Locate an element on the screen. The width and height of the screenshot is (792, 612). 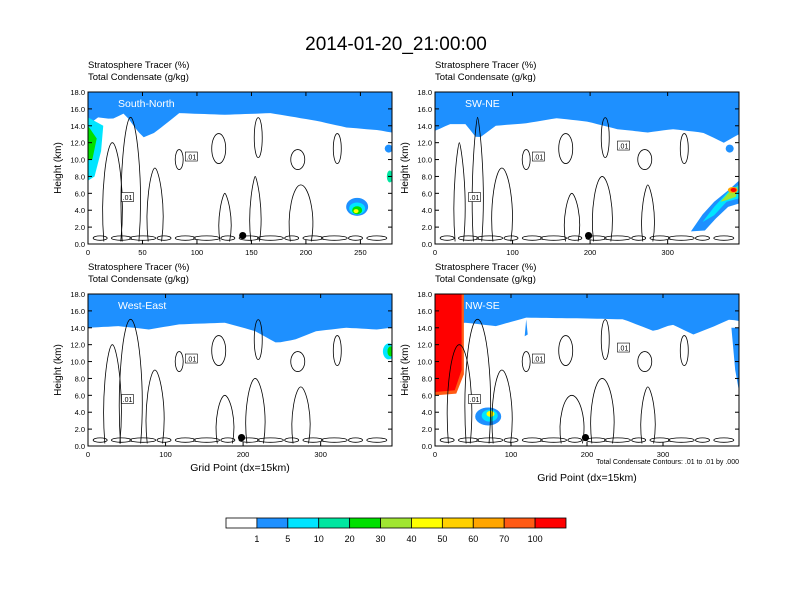
x-axis-label: Grid Point (dx=15km) is located at coordinates (240, 468).